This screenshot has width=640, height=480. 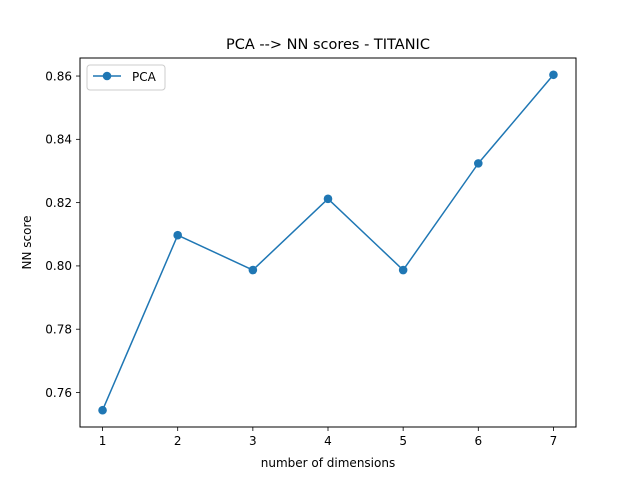 I want to click on legend: PCA, so click(x=126, y=77).